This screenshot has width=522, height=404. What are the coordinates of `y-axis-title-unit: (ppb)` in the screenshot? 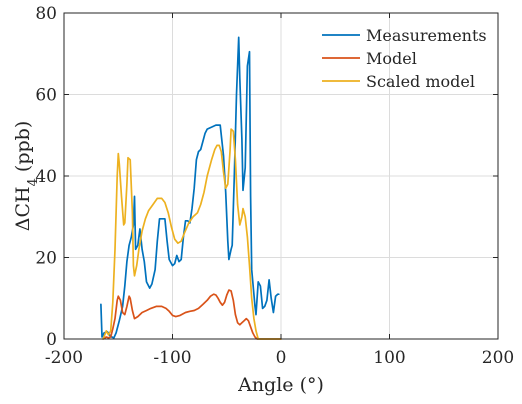 It's located at (23, 149).